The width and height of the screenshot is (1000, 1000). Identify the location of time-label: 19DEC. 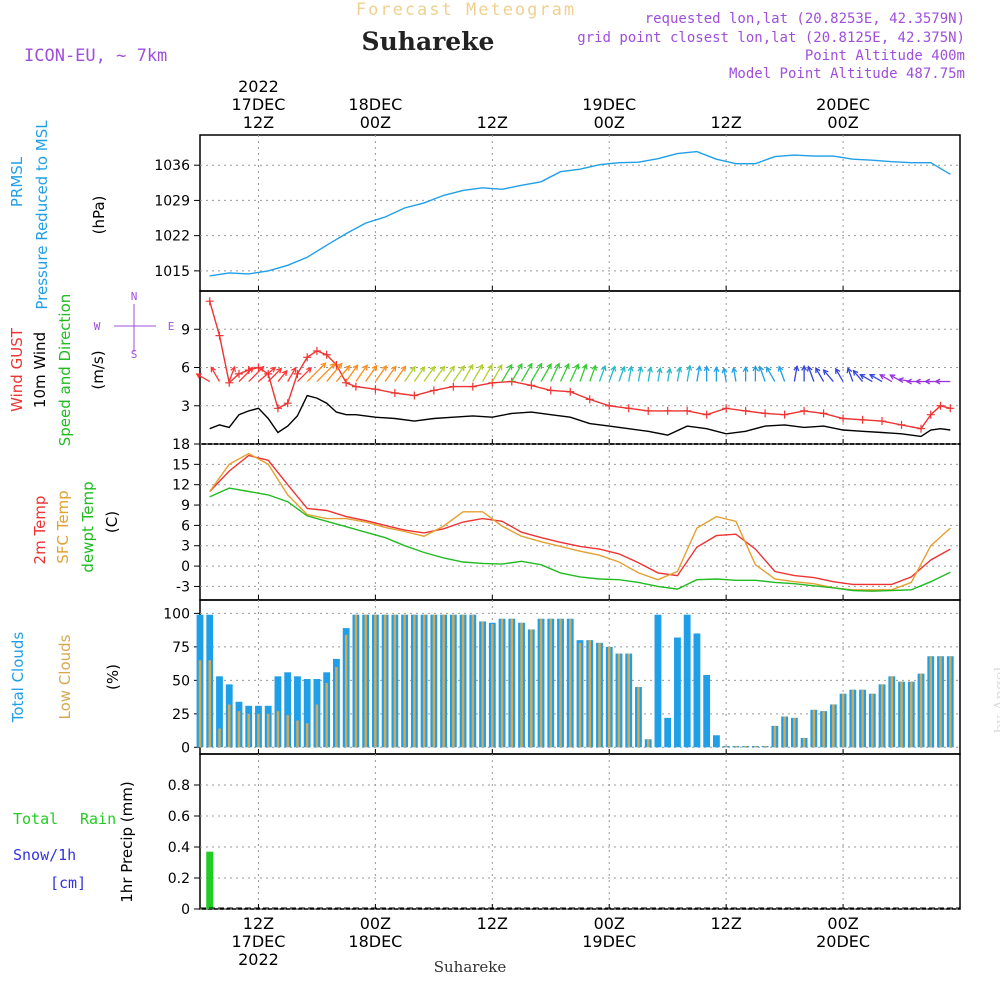
(609, 104).